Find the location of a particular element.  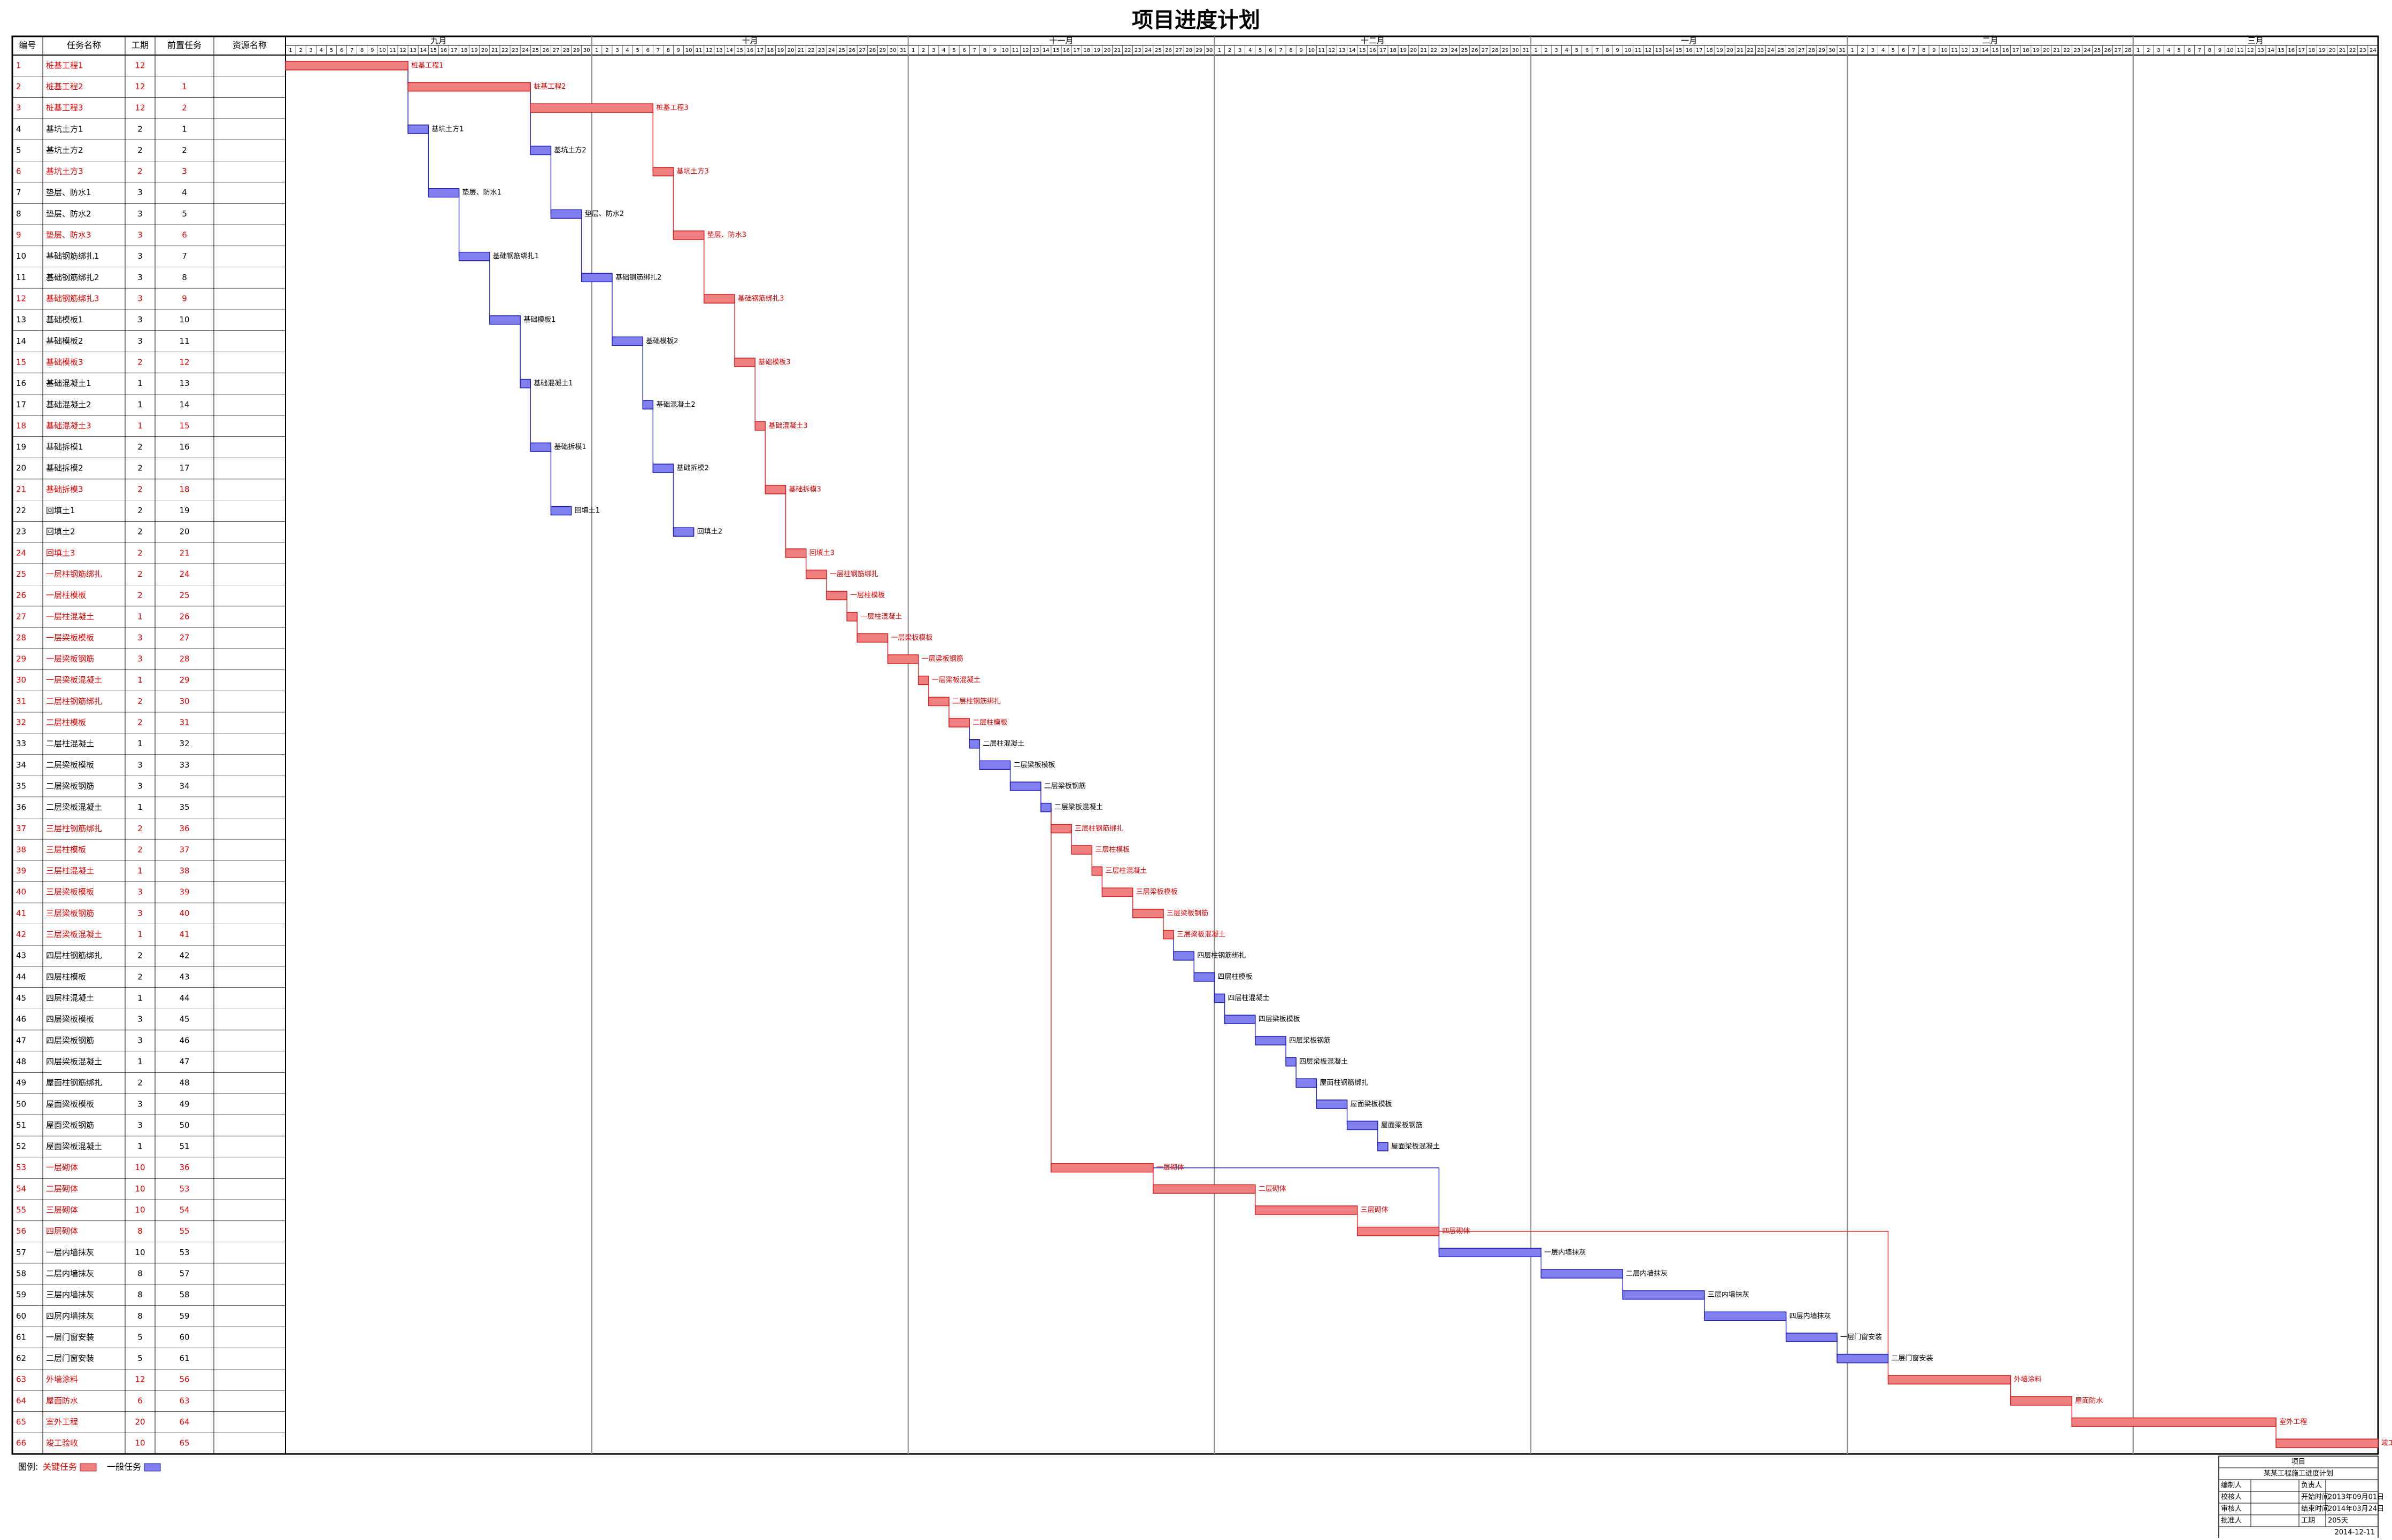

bar-label: 桩基工程3 is located at coordinates (672, 108).